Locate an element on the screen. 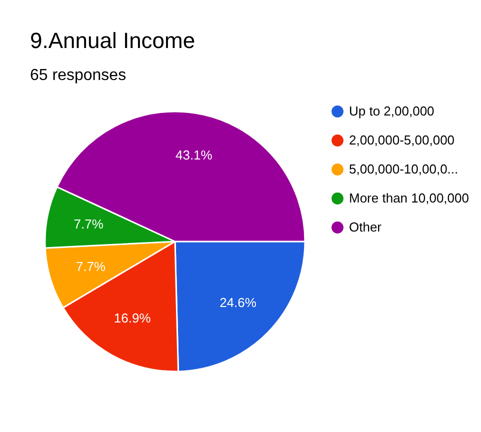  legend-label: Up to 2,00,000 is located at coordinates (391, 111).